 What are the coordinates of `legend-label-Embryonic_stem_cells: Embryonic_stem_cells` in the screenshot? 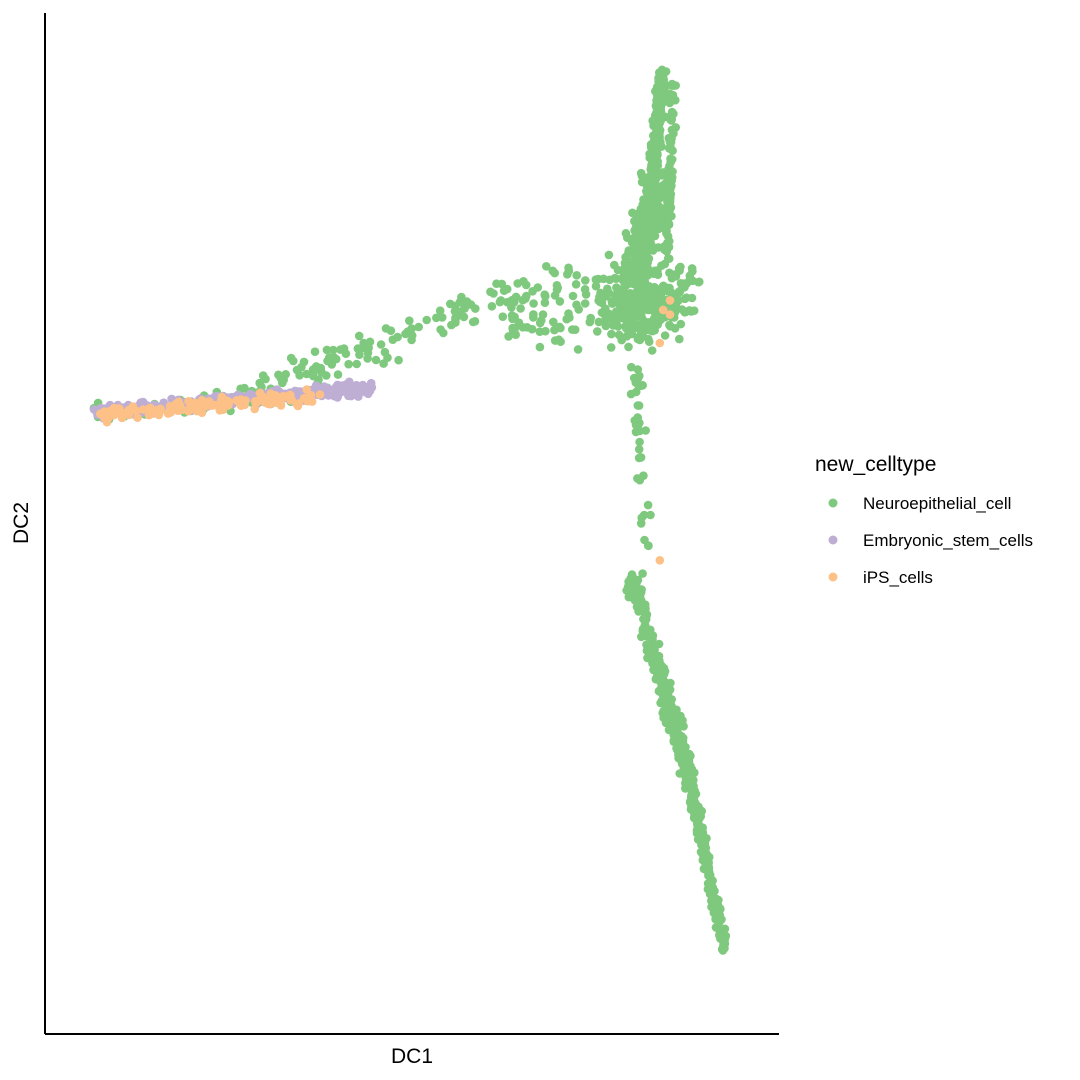 It's located at (948, 540).